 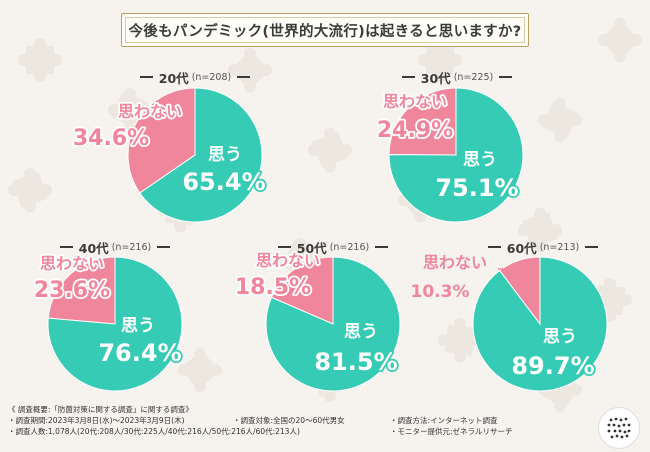 I want to click on survey-period: ・調査期間:2023年3月8日(水)〜2023年3月9日(木), so click(x=96, y=420).